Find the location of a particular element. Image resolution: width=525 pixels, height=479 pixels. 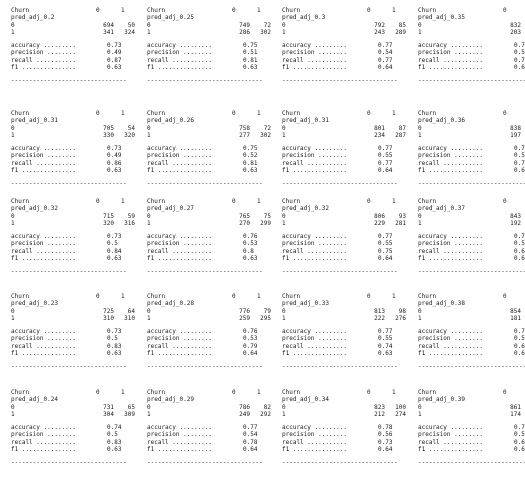

accuracy-line: accuracy ......... 0.76 is located at coordinates (206, 236).